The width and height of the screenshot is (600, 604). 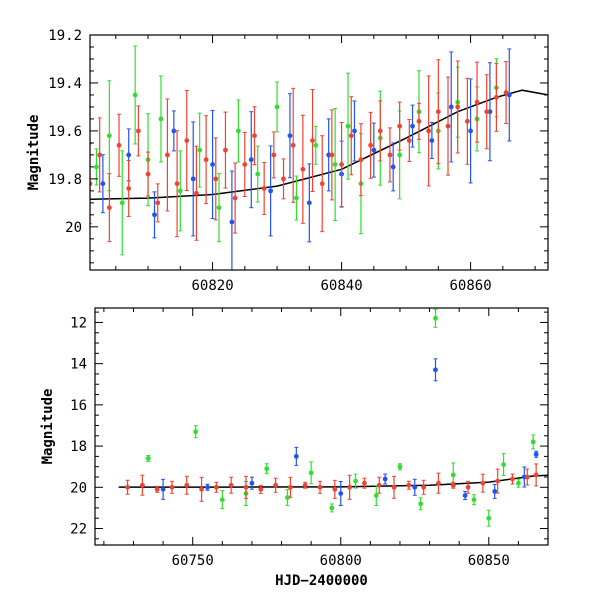 What do you see at coordinates (78, 323) in the screenshot?
I see `y-tick-label: 12` at bounding box center [78, 323].